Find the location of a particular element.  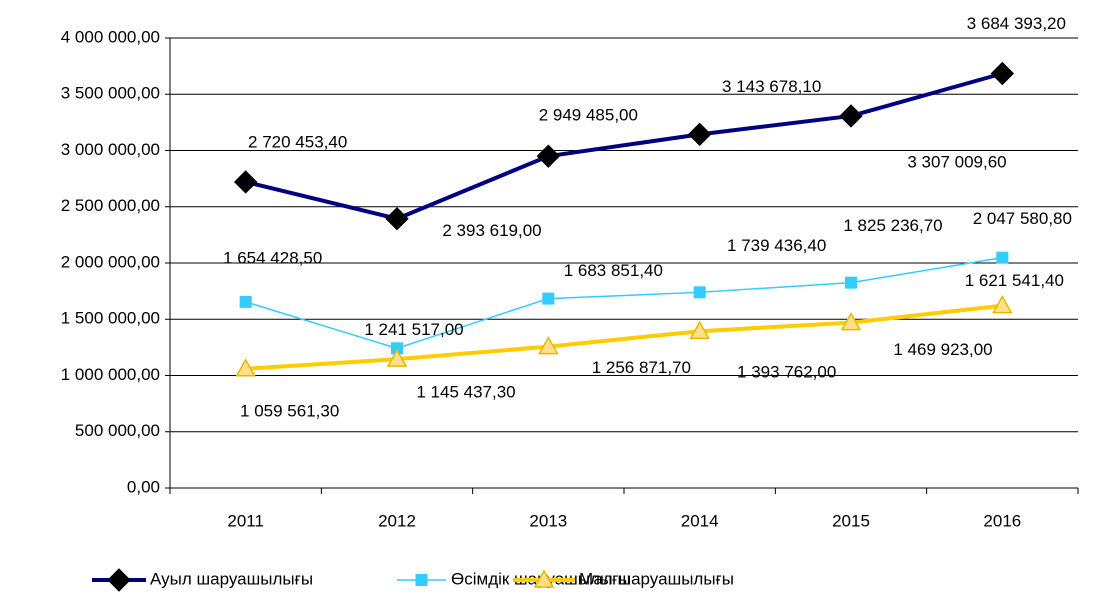

x-tick-label: 2015 is located at coordinates (851, 520).